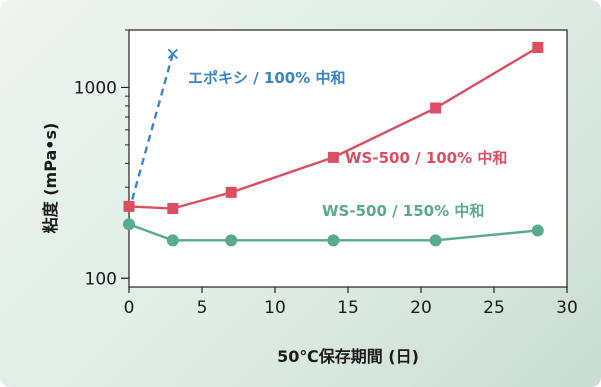  Describe the element at coordinates (403, 211) in the screenshot. I see `series-label-ws500-150: WS-500 / 150% 中和` at that location.